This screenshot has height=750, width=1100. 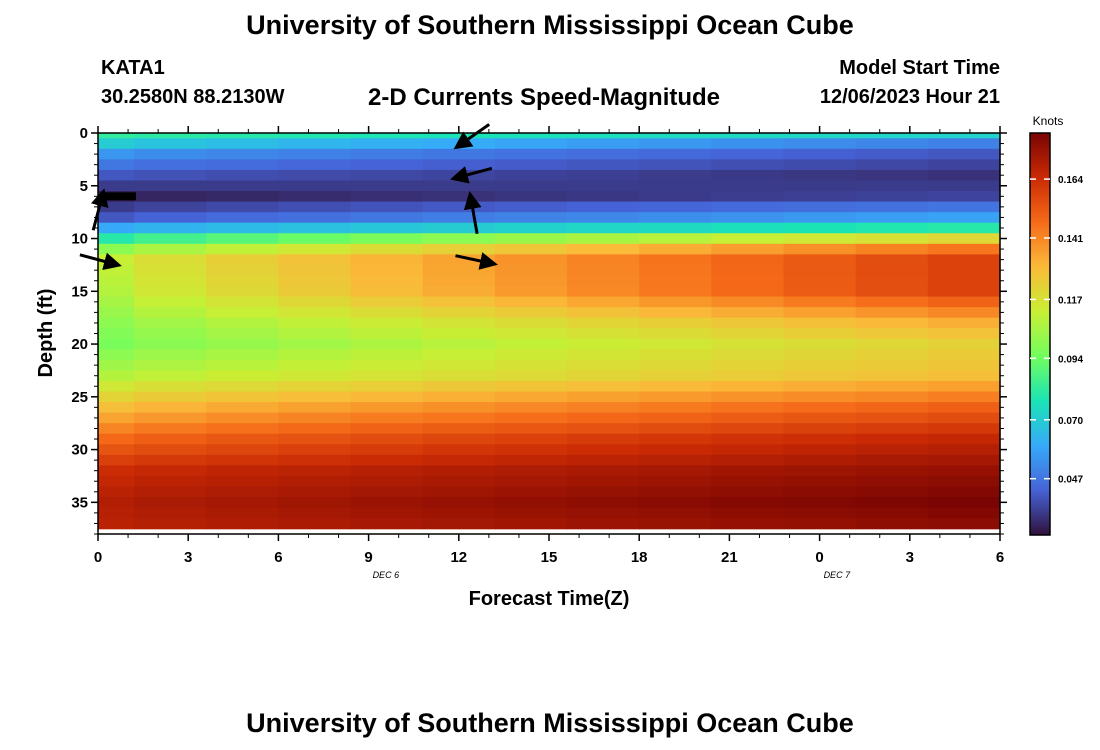 I want to click on y-tick-label: 0, so click(x=84, y=133).